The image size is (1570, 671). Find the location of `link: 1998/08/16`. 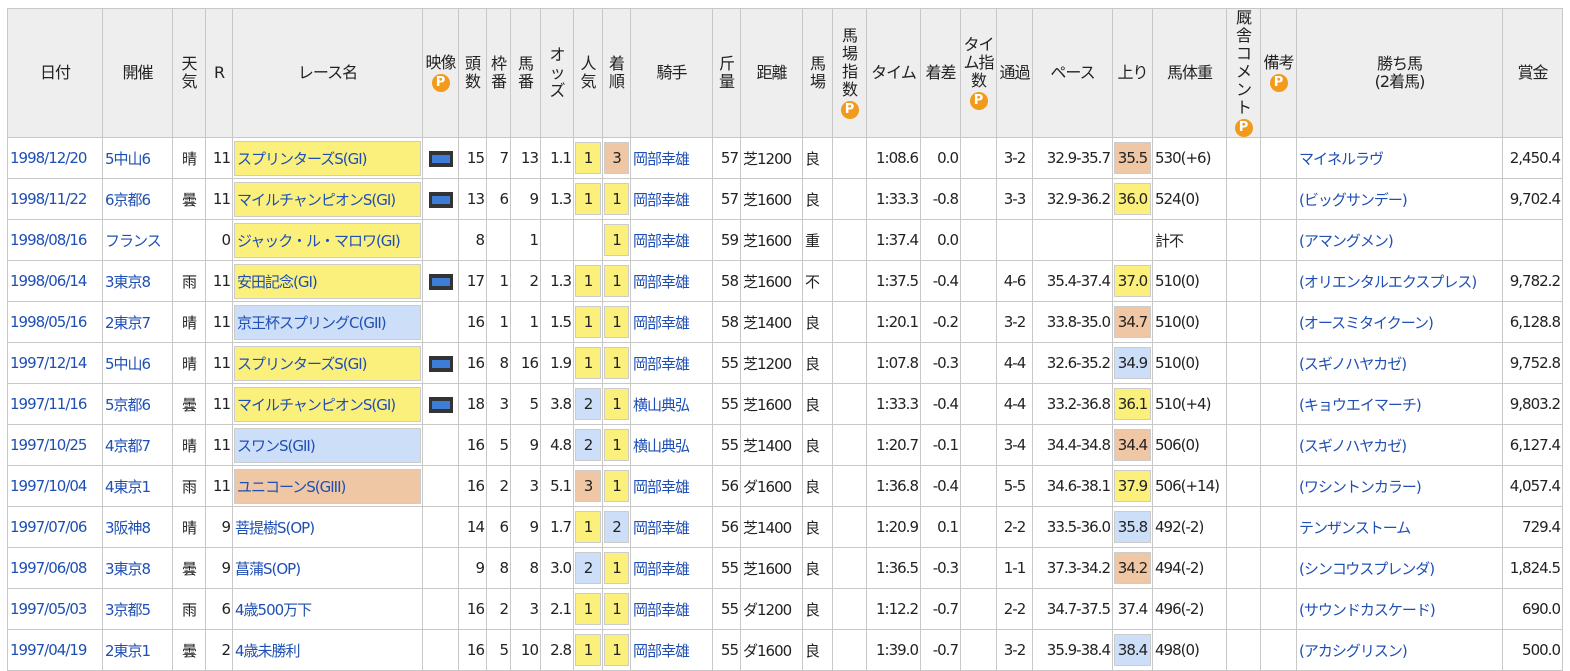

link: 1998/08/16 is located at coordinates (48, 240).